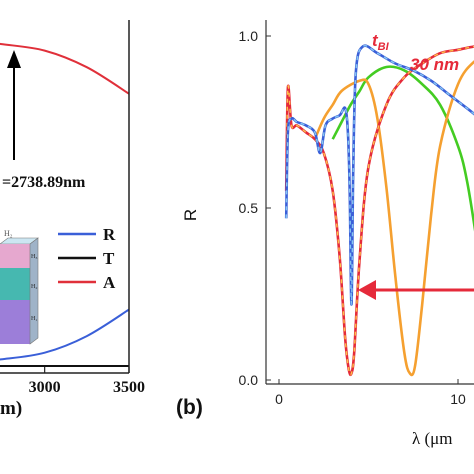  I want to click on tbi-subscript: BI, so click(384, 47).